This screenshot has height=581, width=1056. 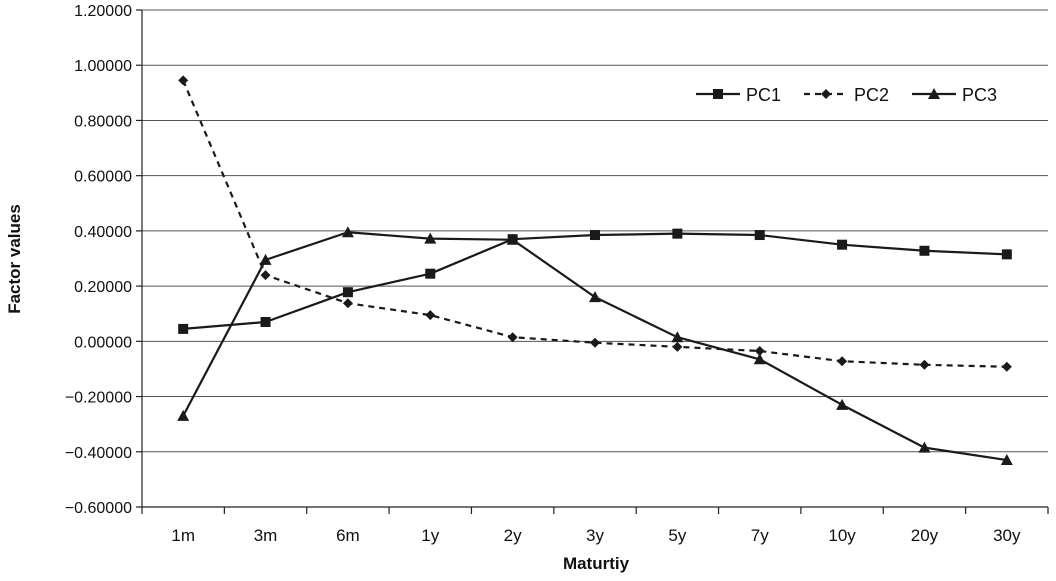 I want to click on x-tick-label: 1y, so click(x=430, y=535).